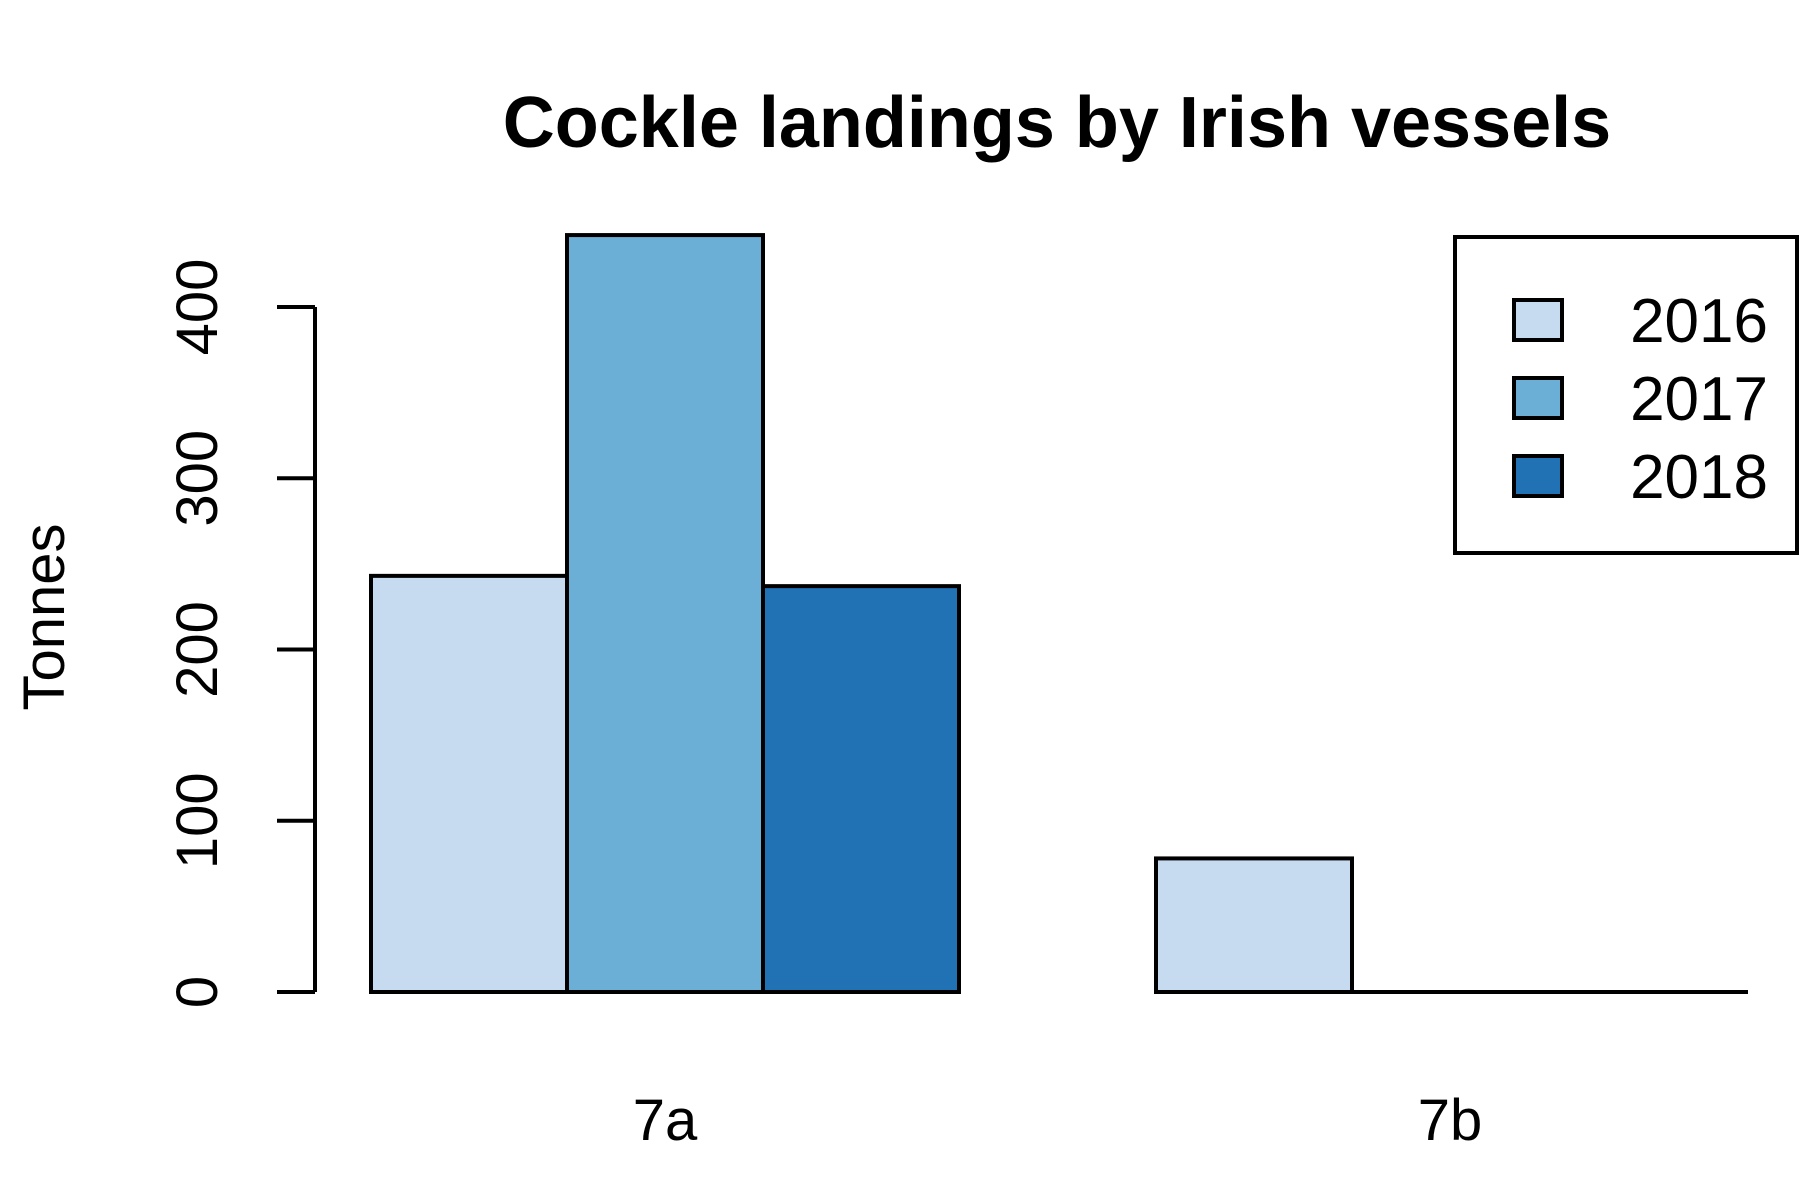 Image resolution: width=1800 pixels, height=1200 pixels. What do you see at coordinates (197, 649) in the screenshot?
I see `y-tick-label: 200` at bounding box center [197, 649].